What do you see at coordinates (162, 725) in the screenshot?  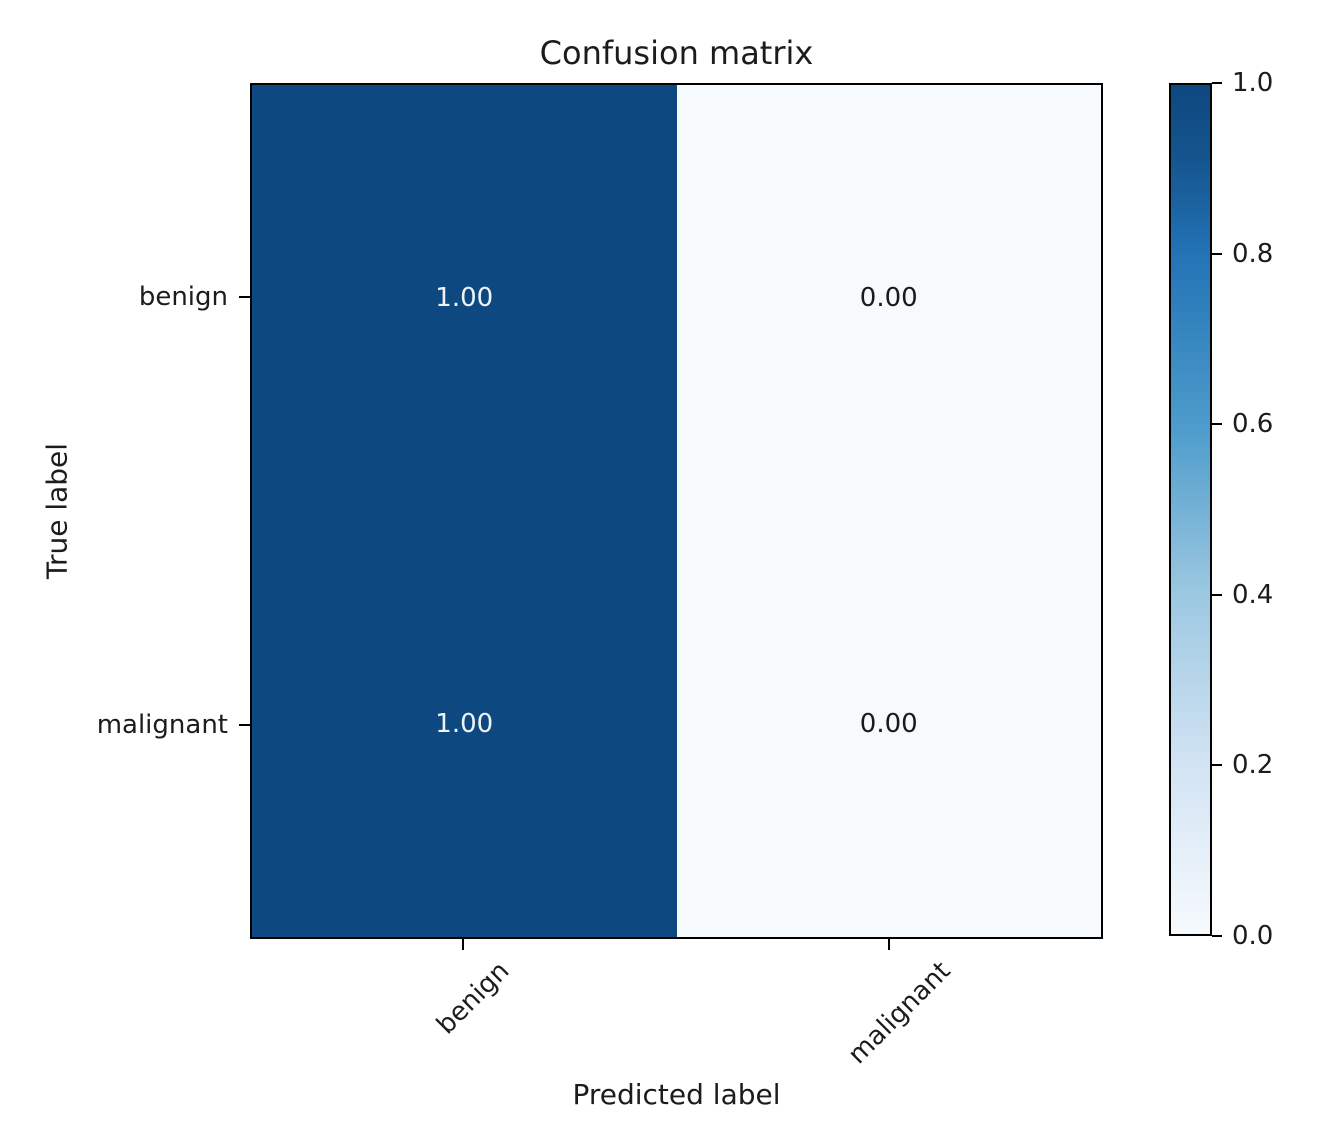 I see `y-tick-label-malignant: malignant` at bounding box center [162, 725].